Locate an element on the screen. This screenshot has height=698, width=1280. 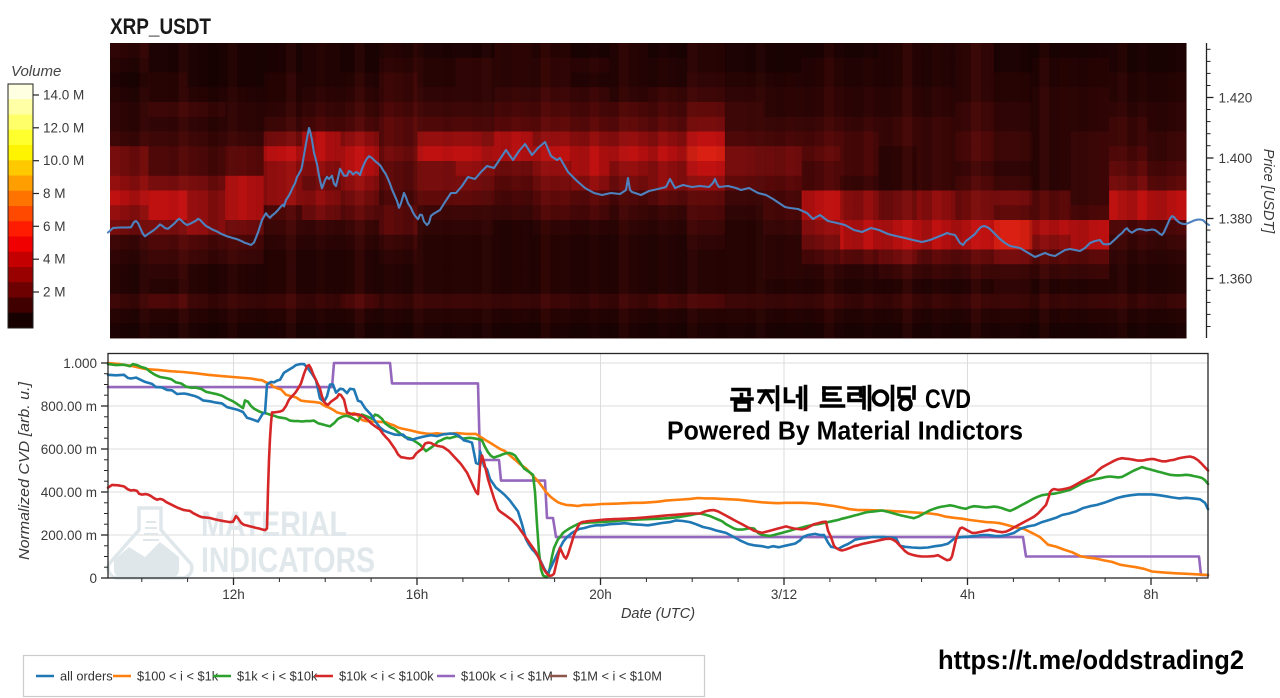
svg-text: 1.420 is located at coordinates (1236, 97).